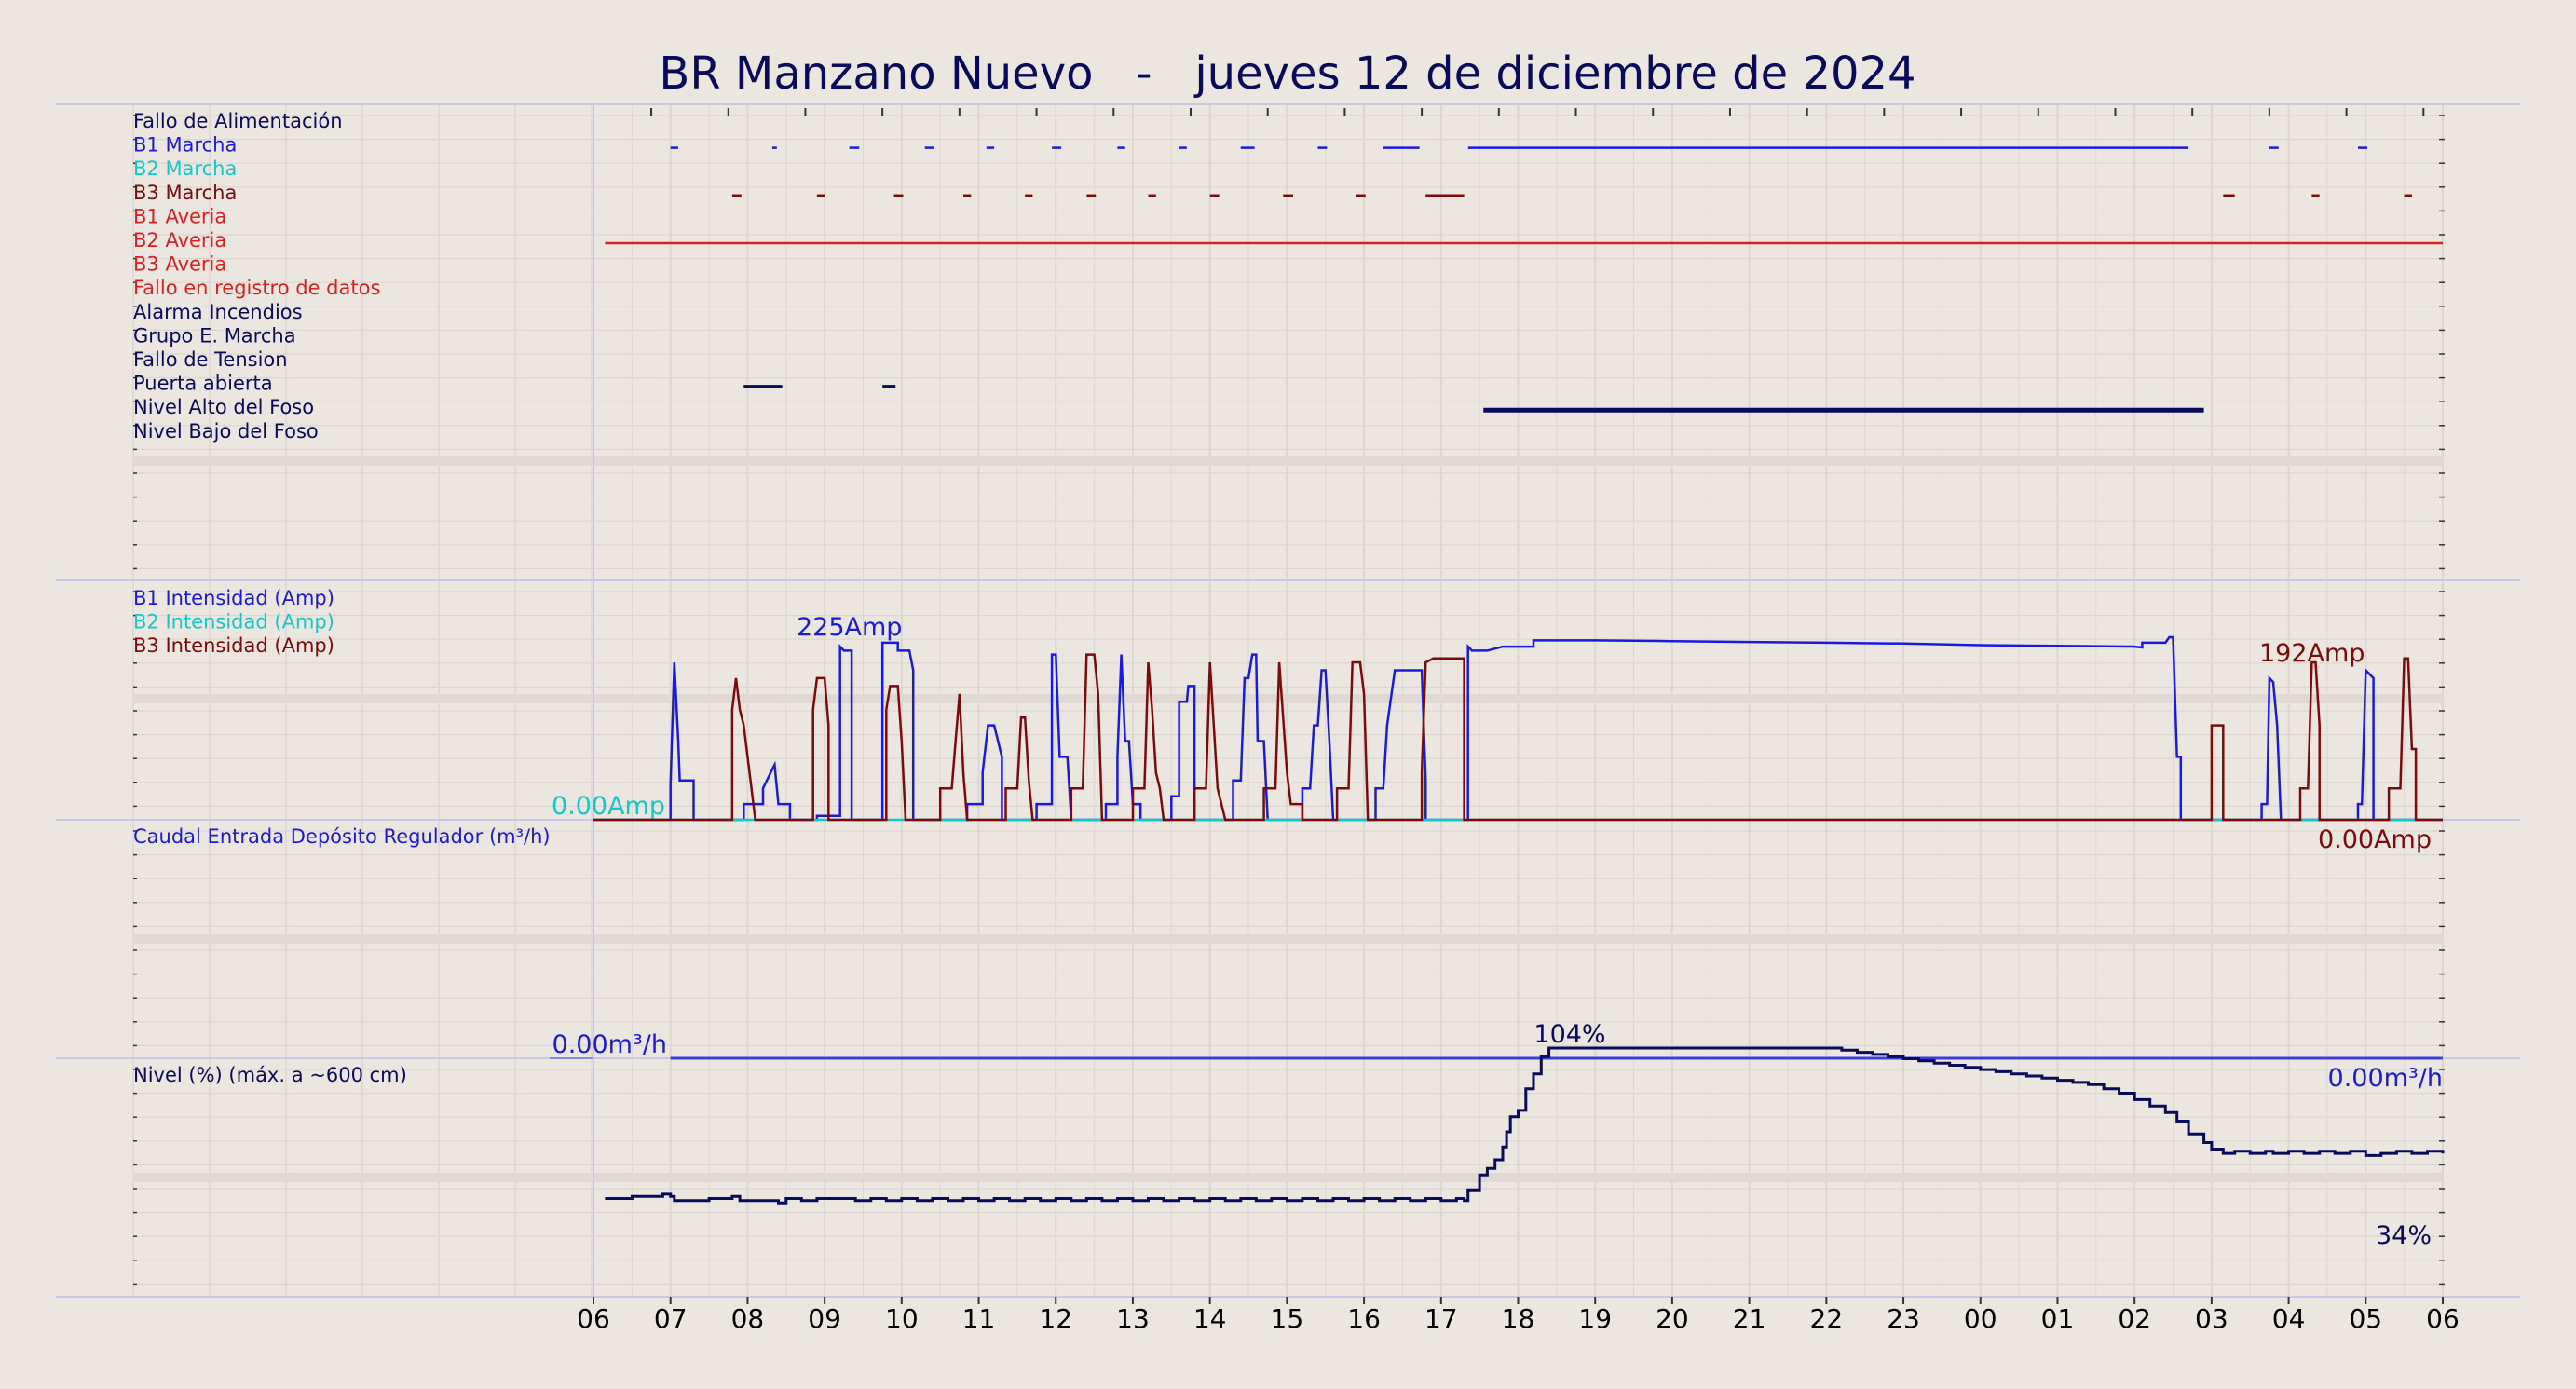 This screenshot has height=1389, width=2576. What do you see at coordinates (2211, 1318) in the screenshot?
I see `x-tick-label: 03` at bounding box center [2211, 1318].